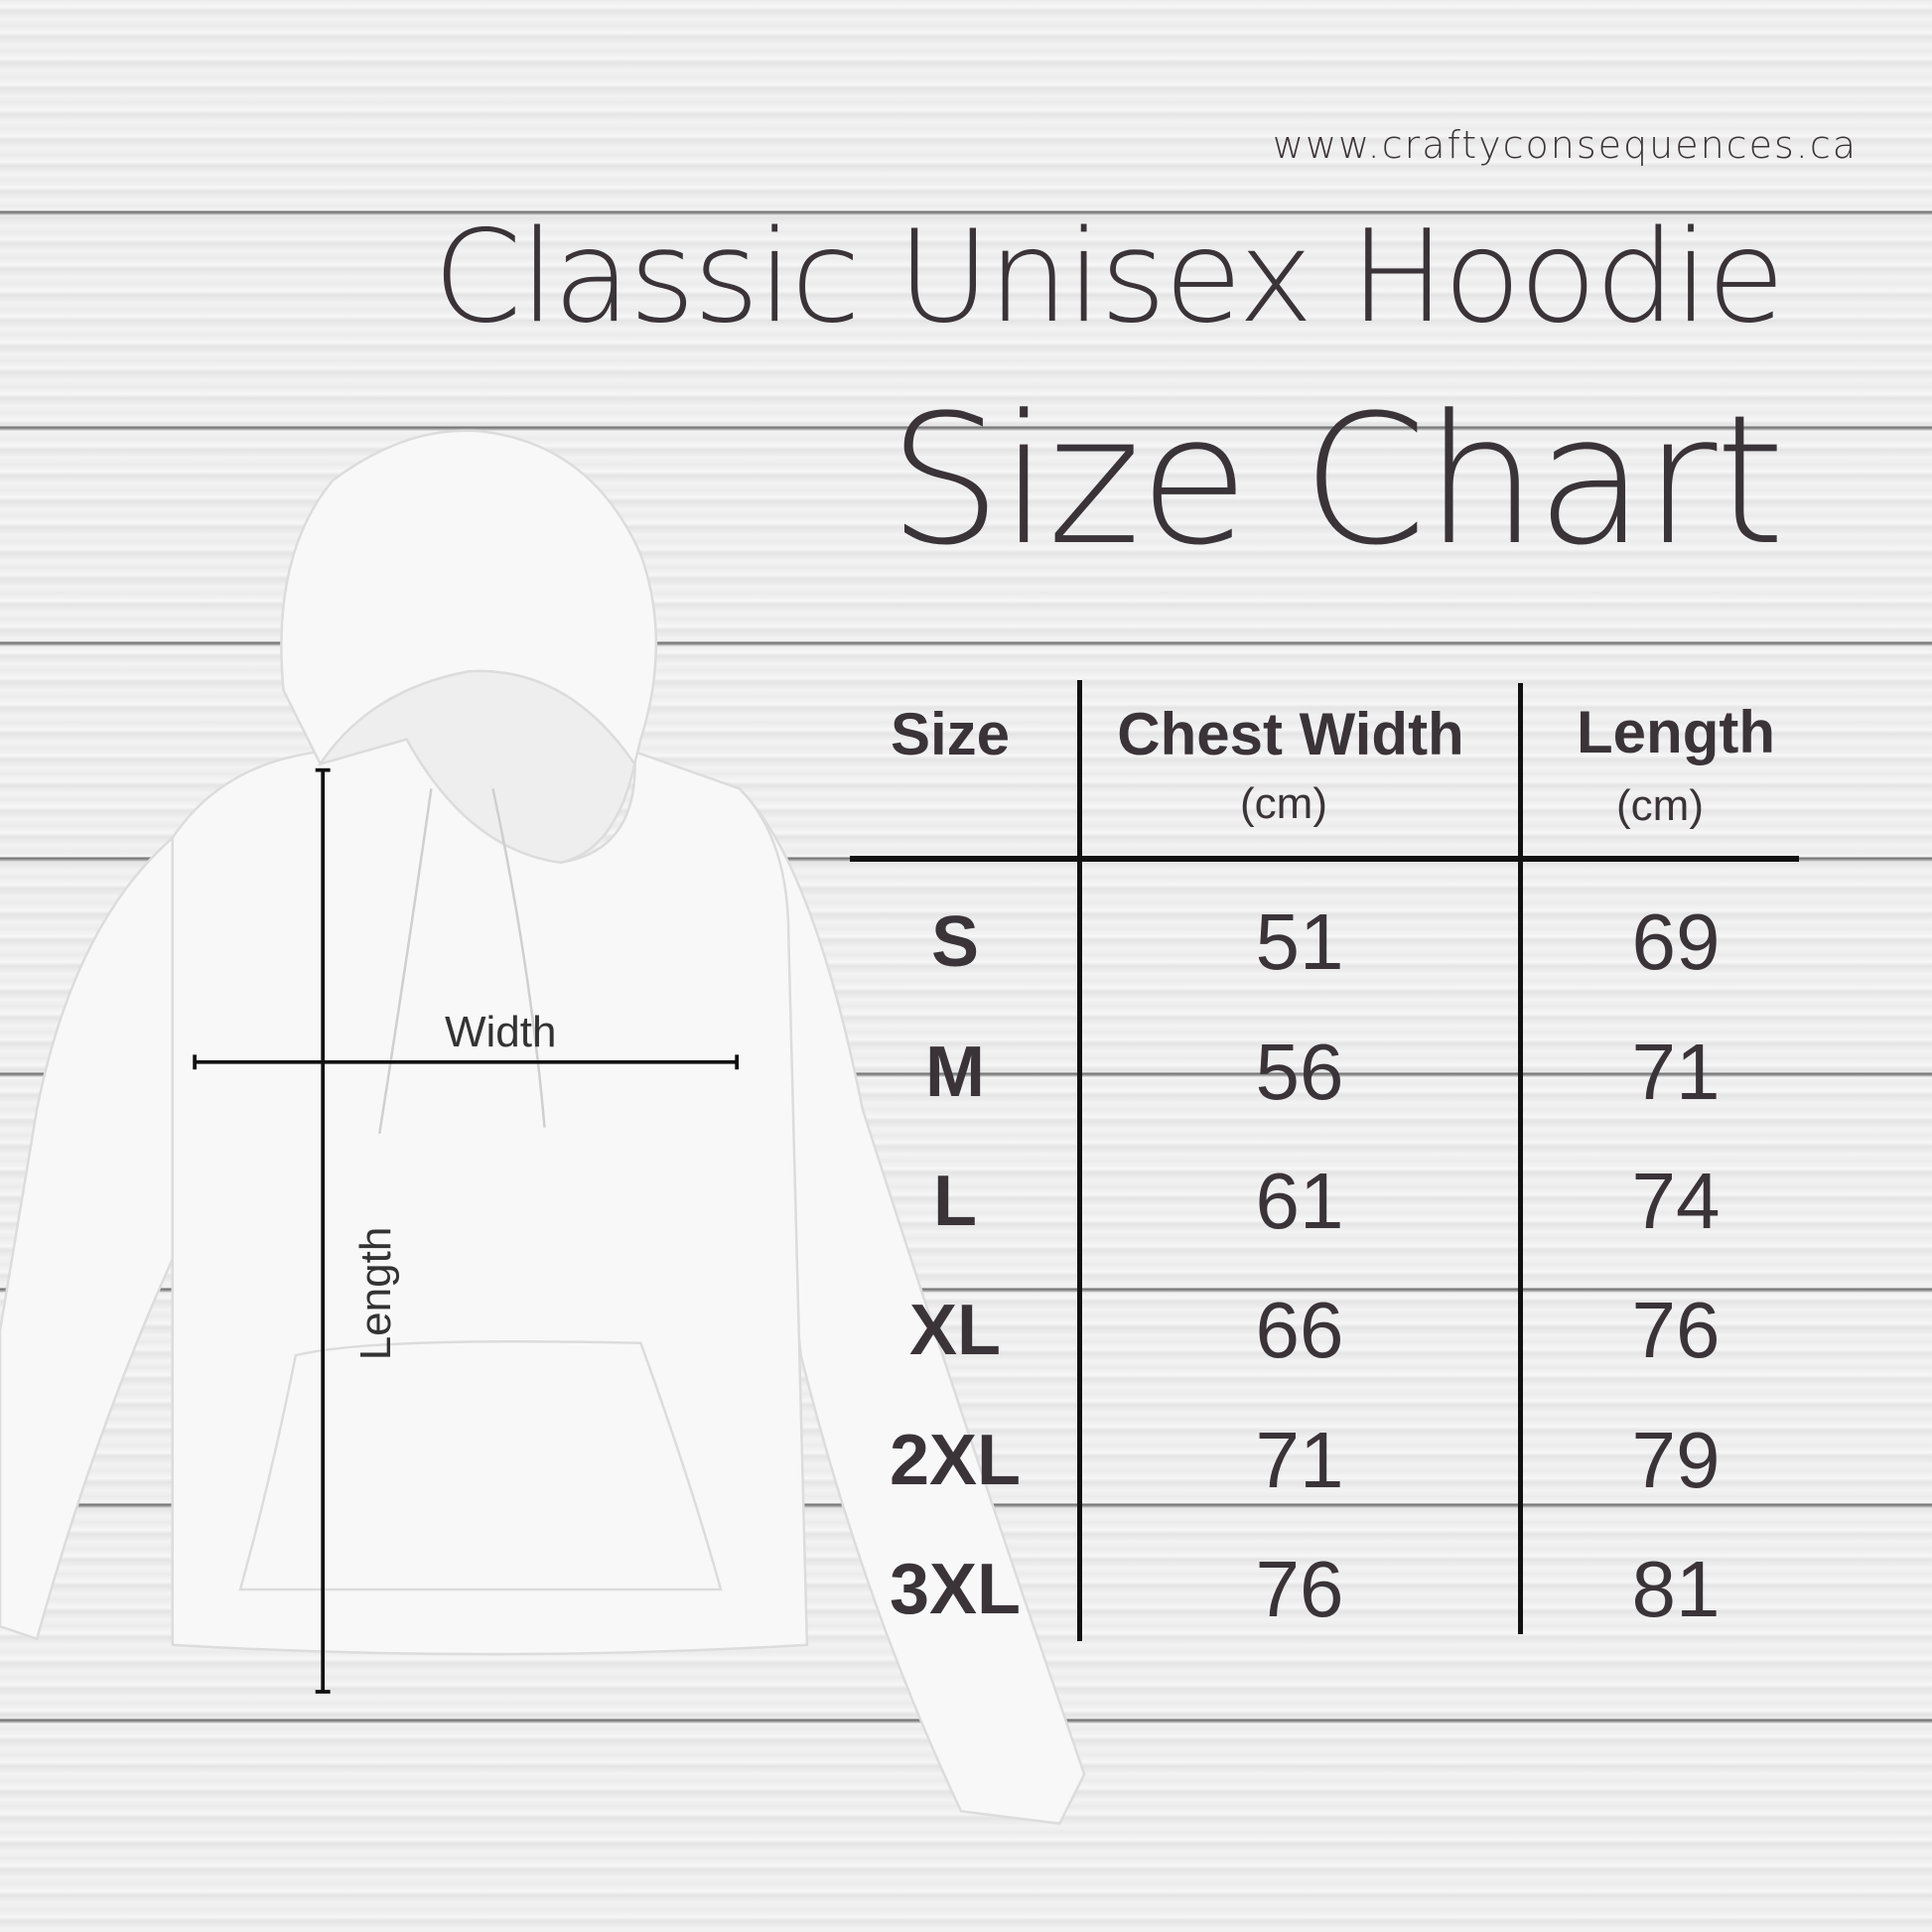 This screenshot has height=1932, width=1932. What do you see at coordinates (955, 1201) in the screenshot?
I see `cell-size: L` at bounding box center [955, 1201].